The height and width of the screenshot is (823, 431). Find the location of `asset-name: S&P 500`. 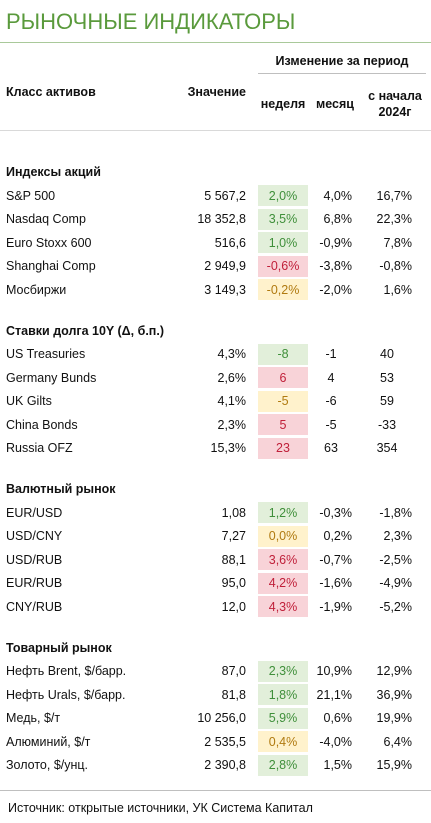

asset-name: S&P 500 is located at coordinates (31, 195).